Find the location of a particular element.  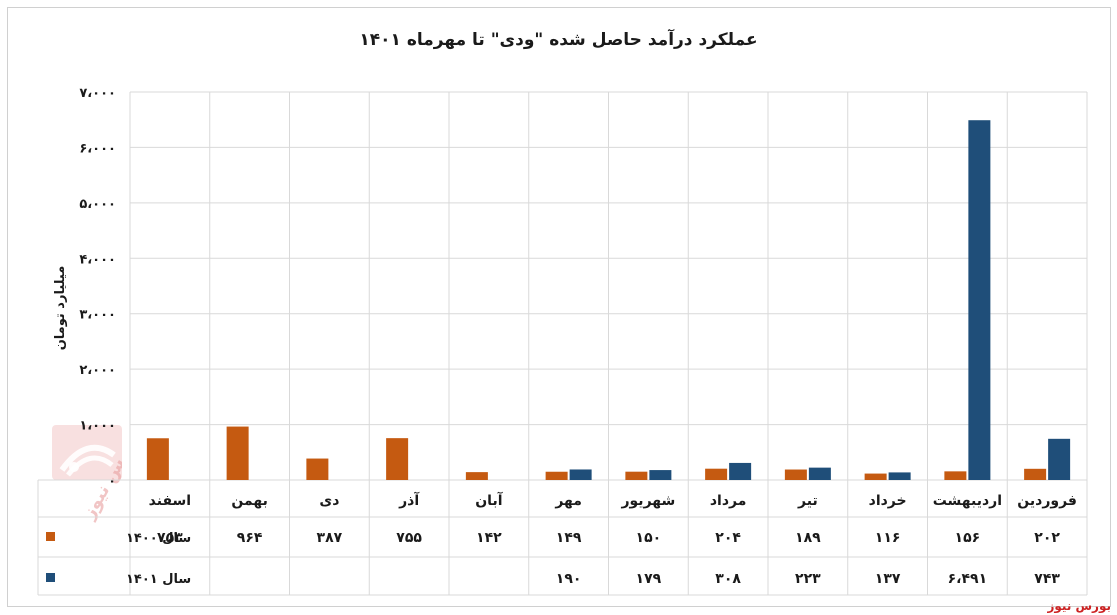

table-cell-value: ۷۵۳ is located at coordinates (170, 538).